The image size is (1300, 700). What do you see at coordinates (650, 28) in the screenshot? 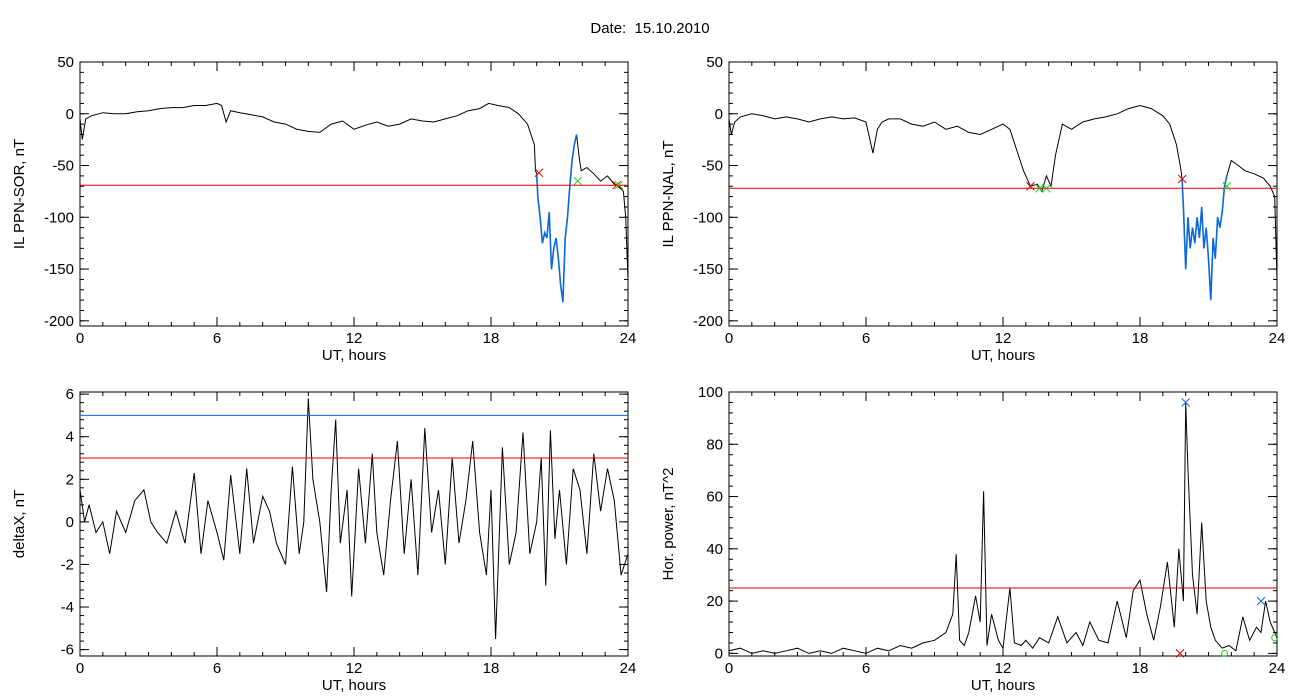
I see `figure-title: Date: 15.10.2010` at bounding box center [650, 28].